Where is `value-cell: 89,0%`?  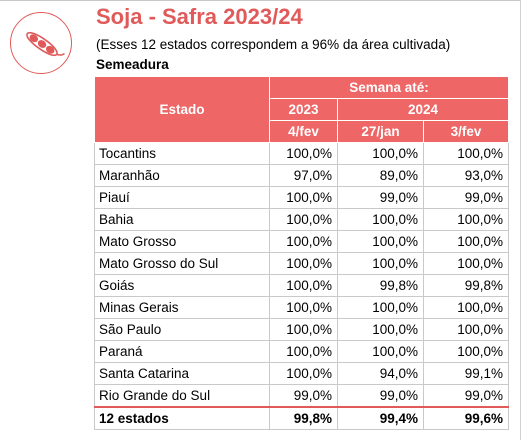
value-cell: 89,0% is located at coordinates (380, 175).